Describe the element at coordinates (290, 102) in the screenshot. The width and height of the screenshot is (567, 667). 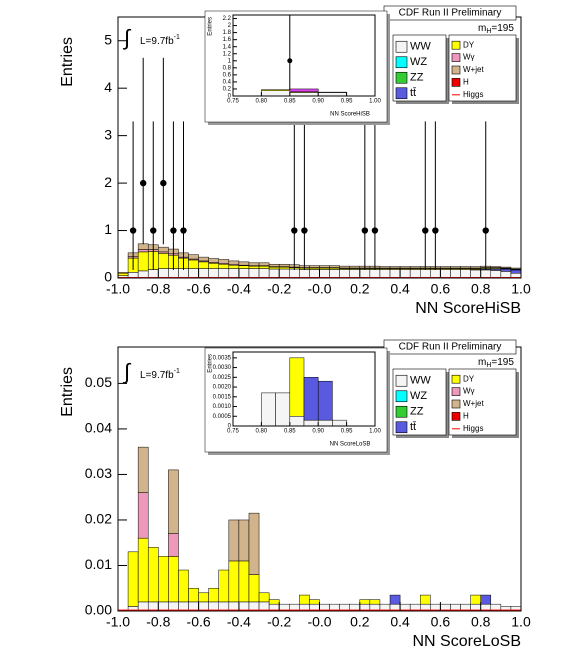
I see `x-tick-label: 0.85` at that location.